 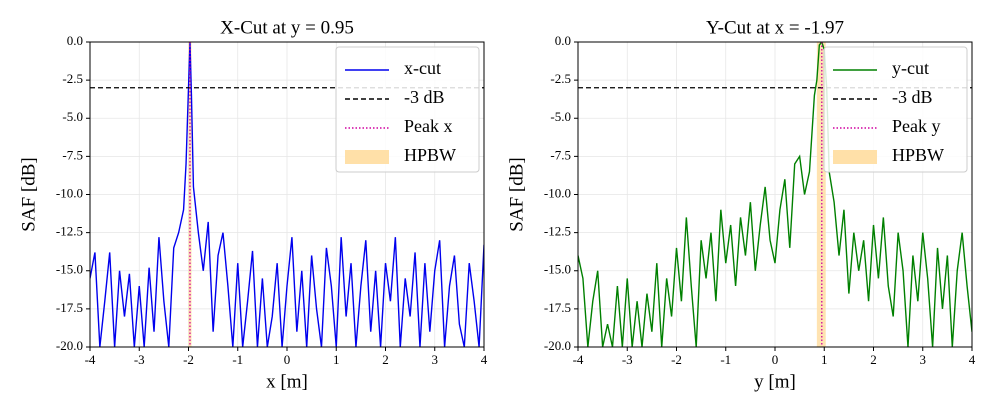 I want to click on x-axis-label: y [m], so click(x=775, y=381).